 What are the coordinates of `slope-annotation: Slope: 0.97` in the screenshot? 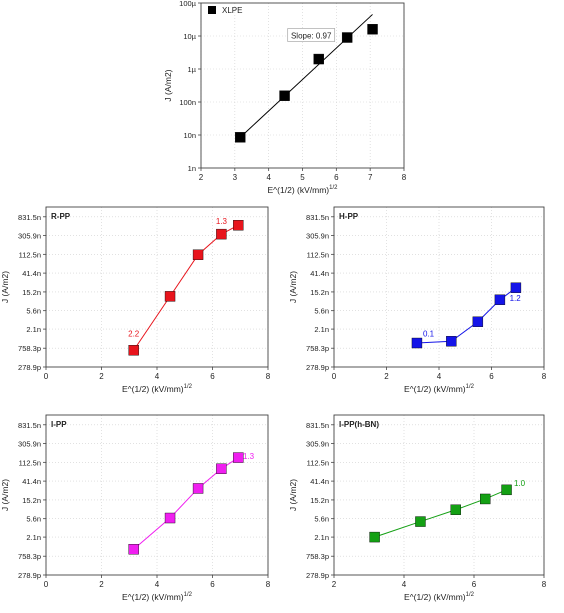 It's located at (311, 36).